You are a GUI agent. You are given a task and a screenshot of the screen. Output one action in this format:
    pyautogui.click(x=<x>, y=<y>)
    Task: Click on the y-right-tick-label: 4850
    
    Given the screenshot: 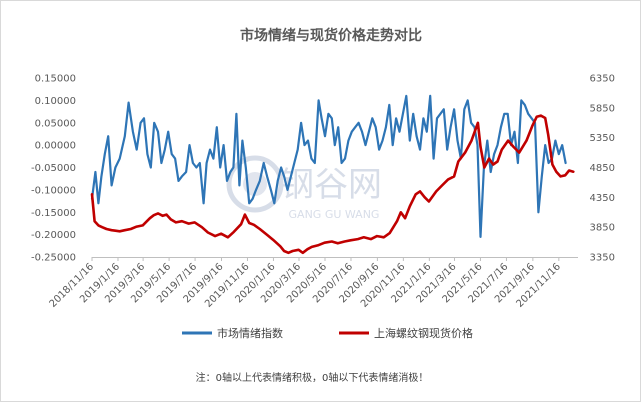 What is the action you would take?
    pyautogui.click(x=602, y=168)
    